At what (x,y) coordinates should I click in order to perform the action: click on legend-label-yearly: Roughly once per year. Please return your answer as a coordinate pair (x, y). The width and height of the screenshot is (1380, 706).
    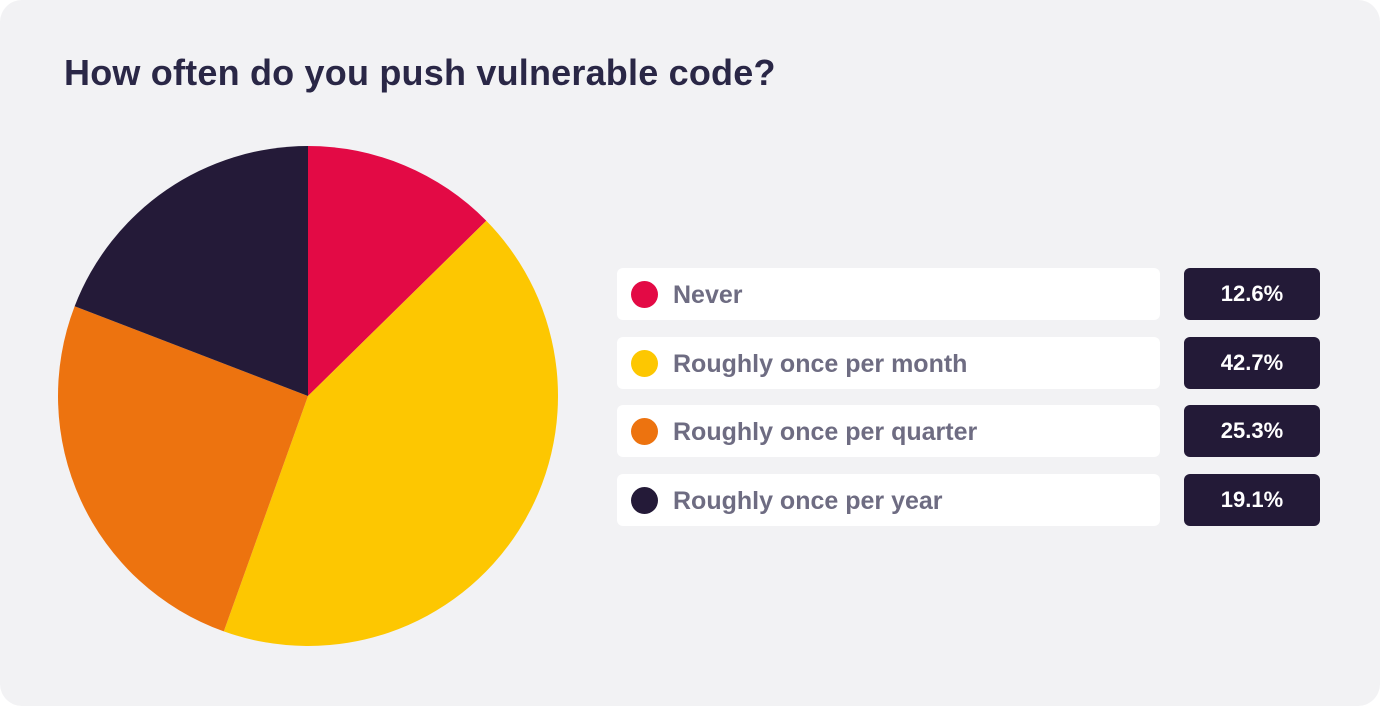
    Looking at the image, I should click on (808, 500).